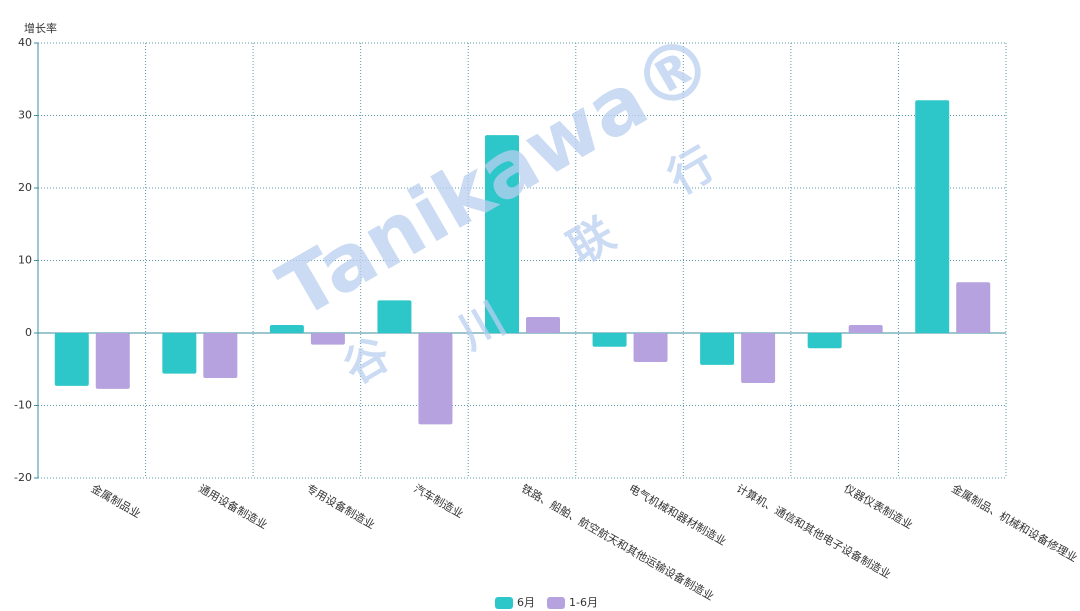 This screenshot has width=1080, height=611. Describe the element at coordinates (23, 477) in the screenshot. I see `y-tick-label: -20` at that location.